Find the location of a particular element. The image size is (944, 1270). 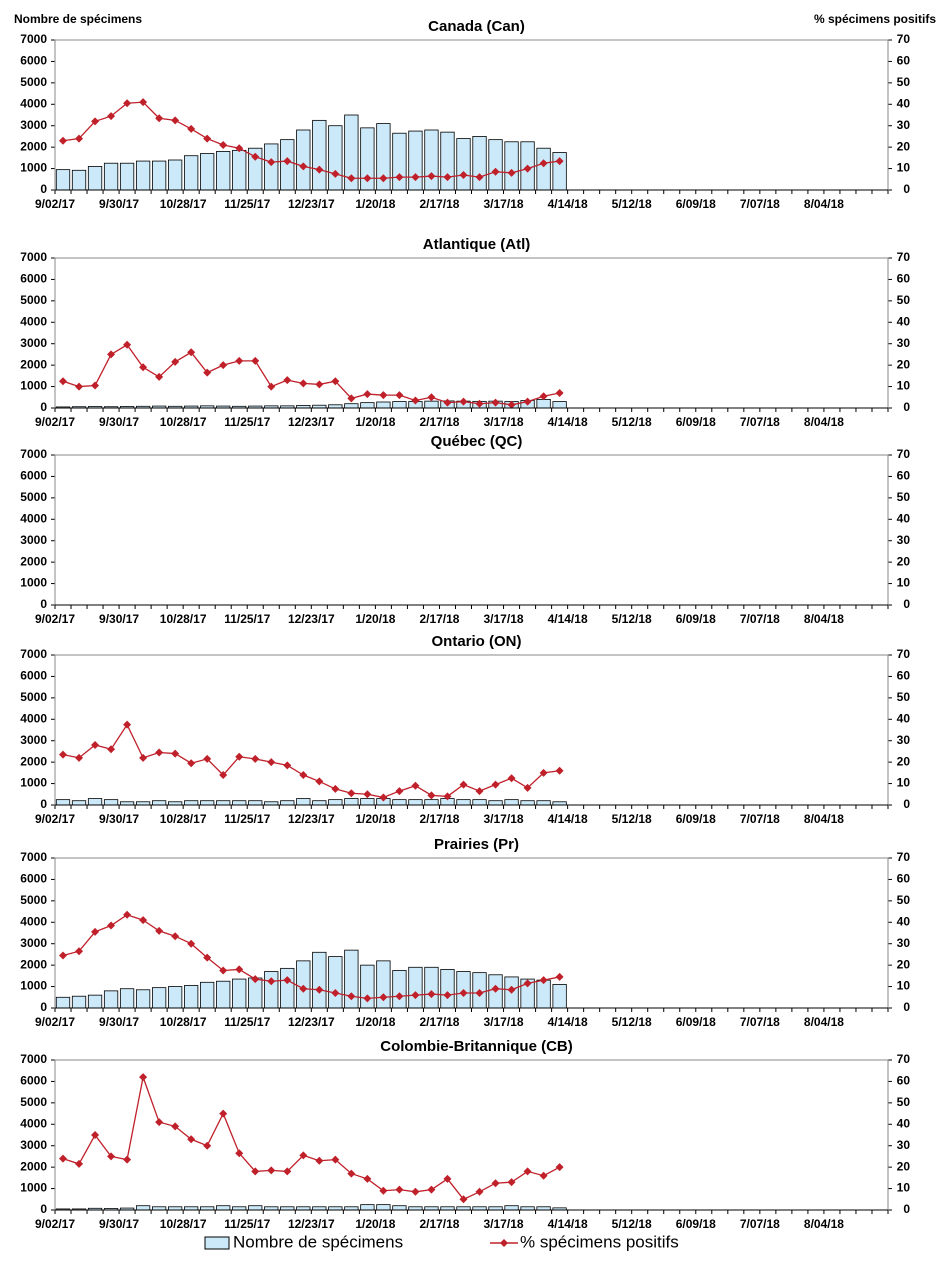

x-tick-label: 9/30/17 is located at coordinates (119, 1224).